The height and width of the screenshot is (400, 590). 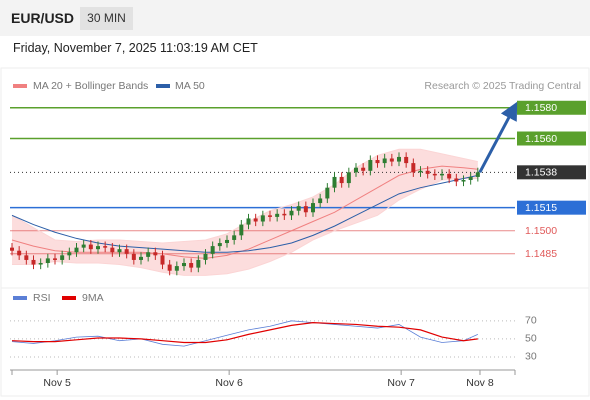 What do you see at coordinates (502, 86) in the screenshot?
I see `credit: Research © 2025 Trading Central` at bounding box center [502, 86].